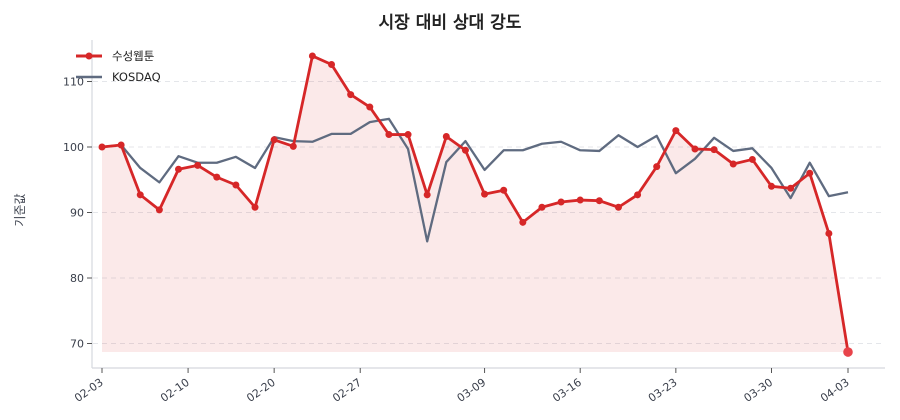  Describe the element at coordinates (77, 344) in the screenshot. I see `y-tick-label: 70` at that location.